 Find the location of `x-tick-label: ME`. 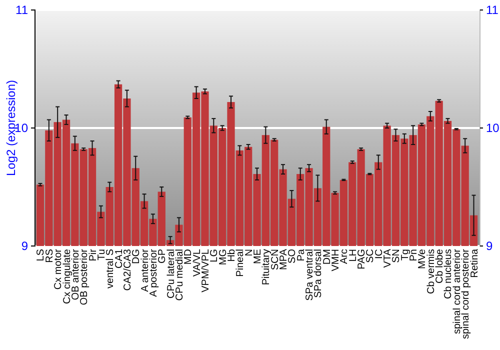

x-tick-label: ME is located at coordinates (258, 256).